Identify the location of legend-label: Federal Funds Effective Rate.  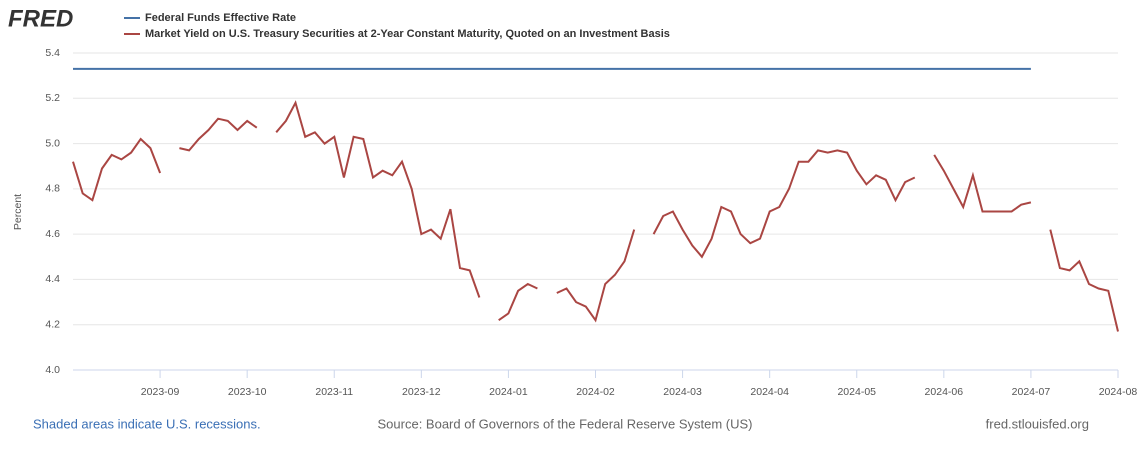
(220, 18).